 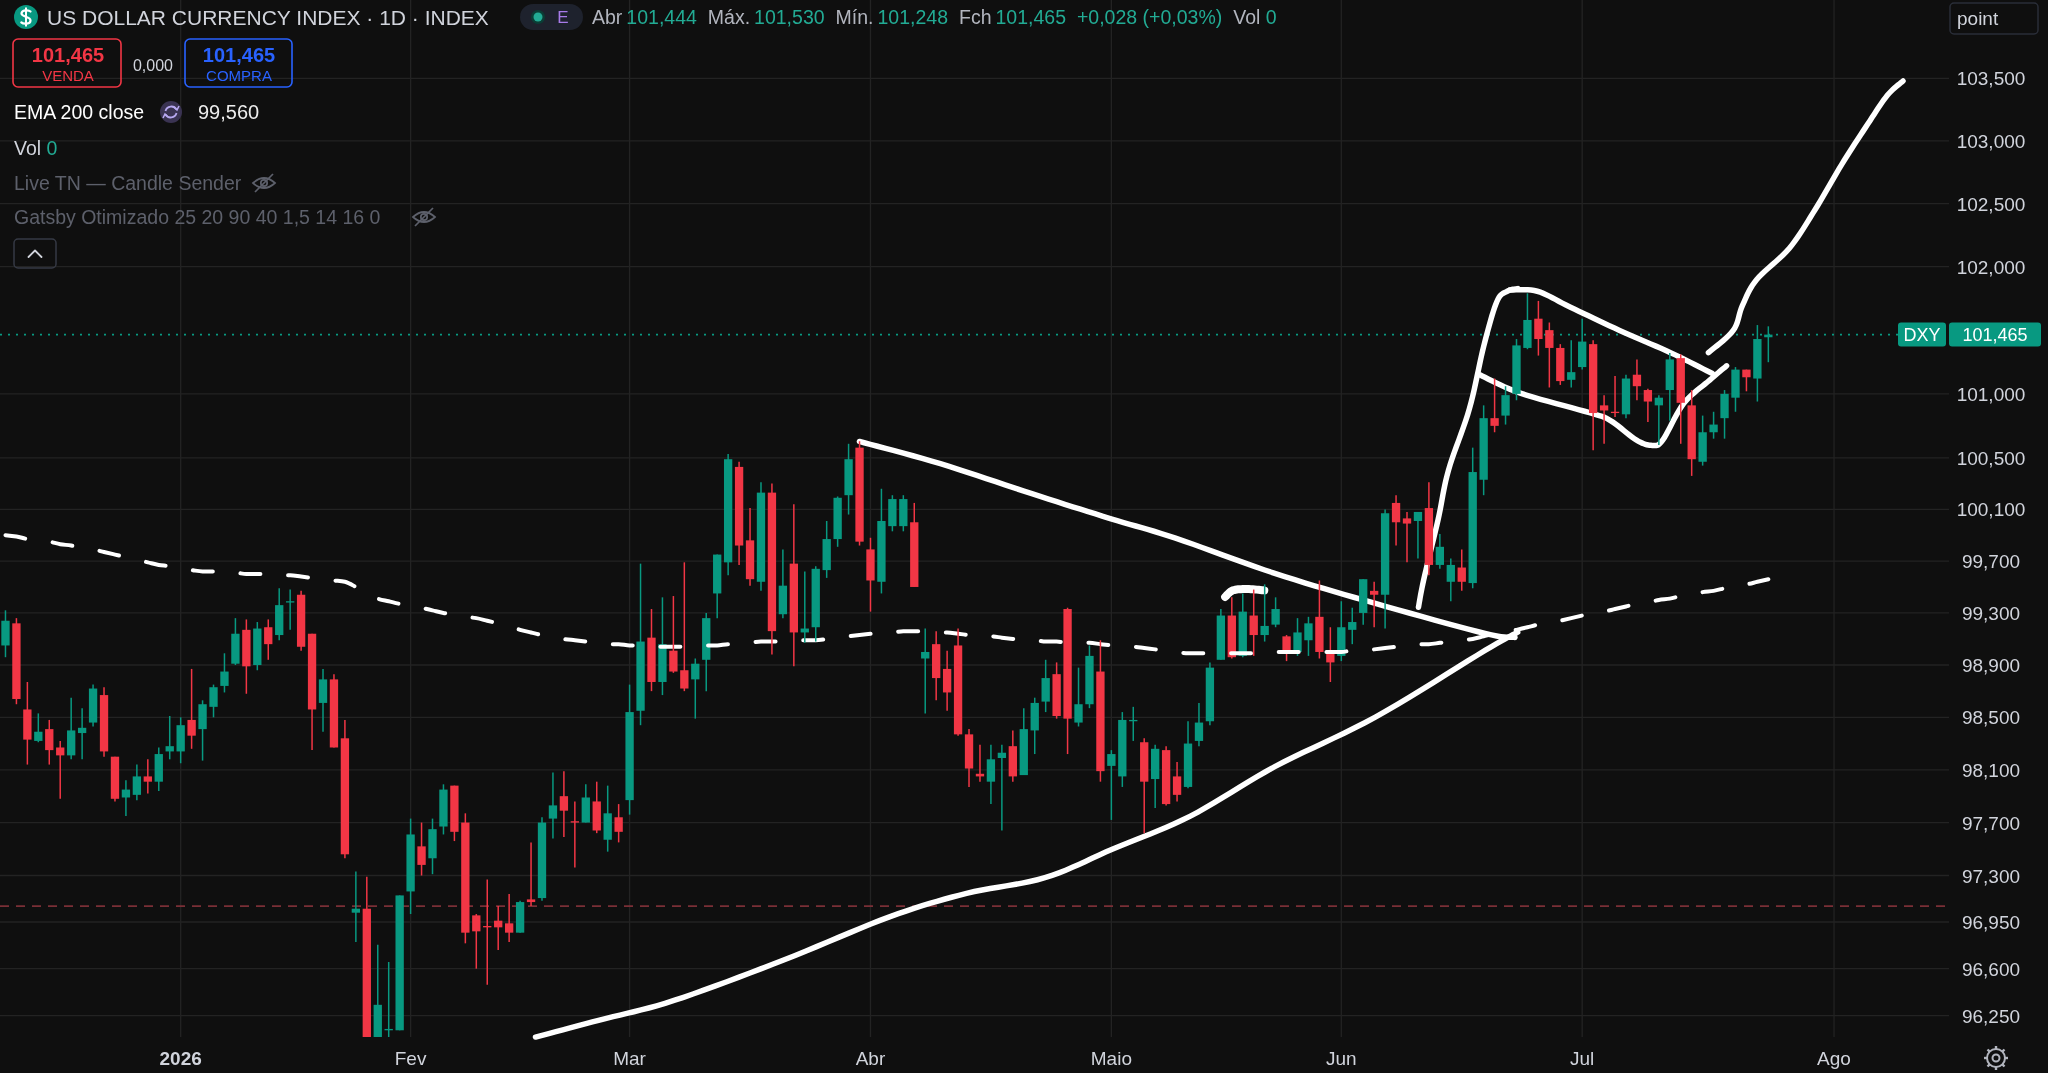 I want to click on annotation: E, so click(x=563, y=17).